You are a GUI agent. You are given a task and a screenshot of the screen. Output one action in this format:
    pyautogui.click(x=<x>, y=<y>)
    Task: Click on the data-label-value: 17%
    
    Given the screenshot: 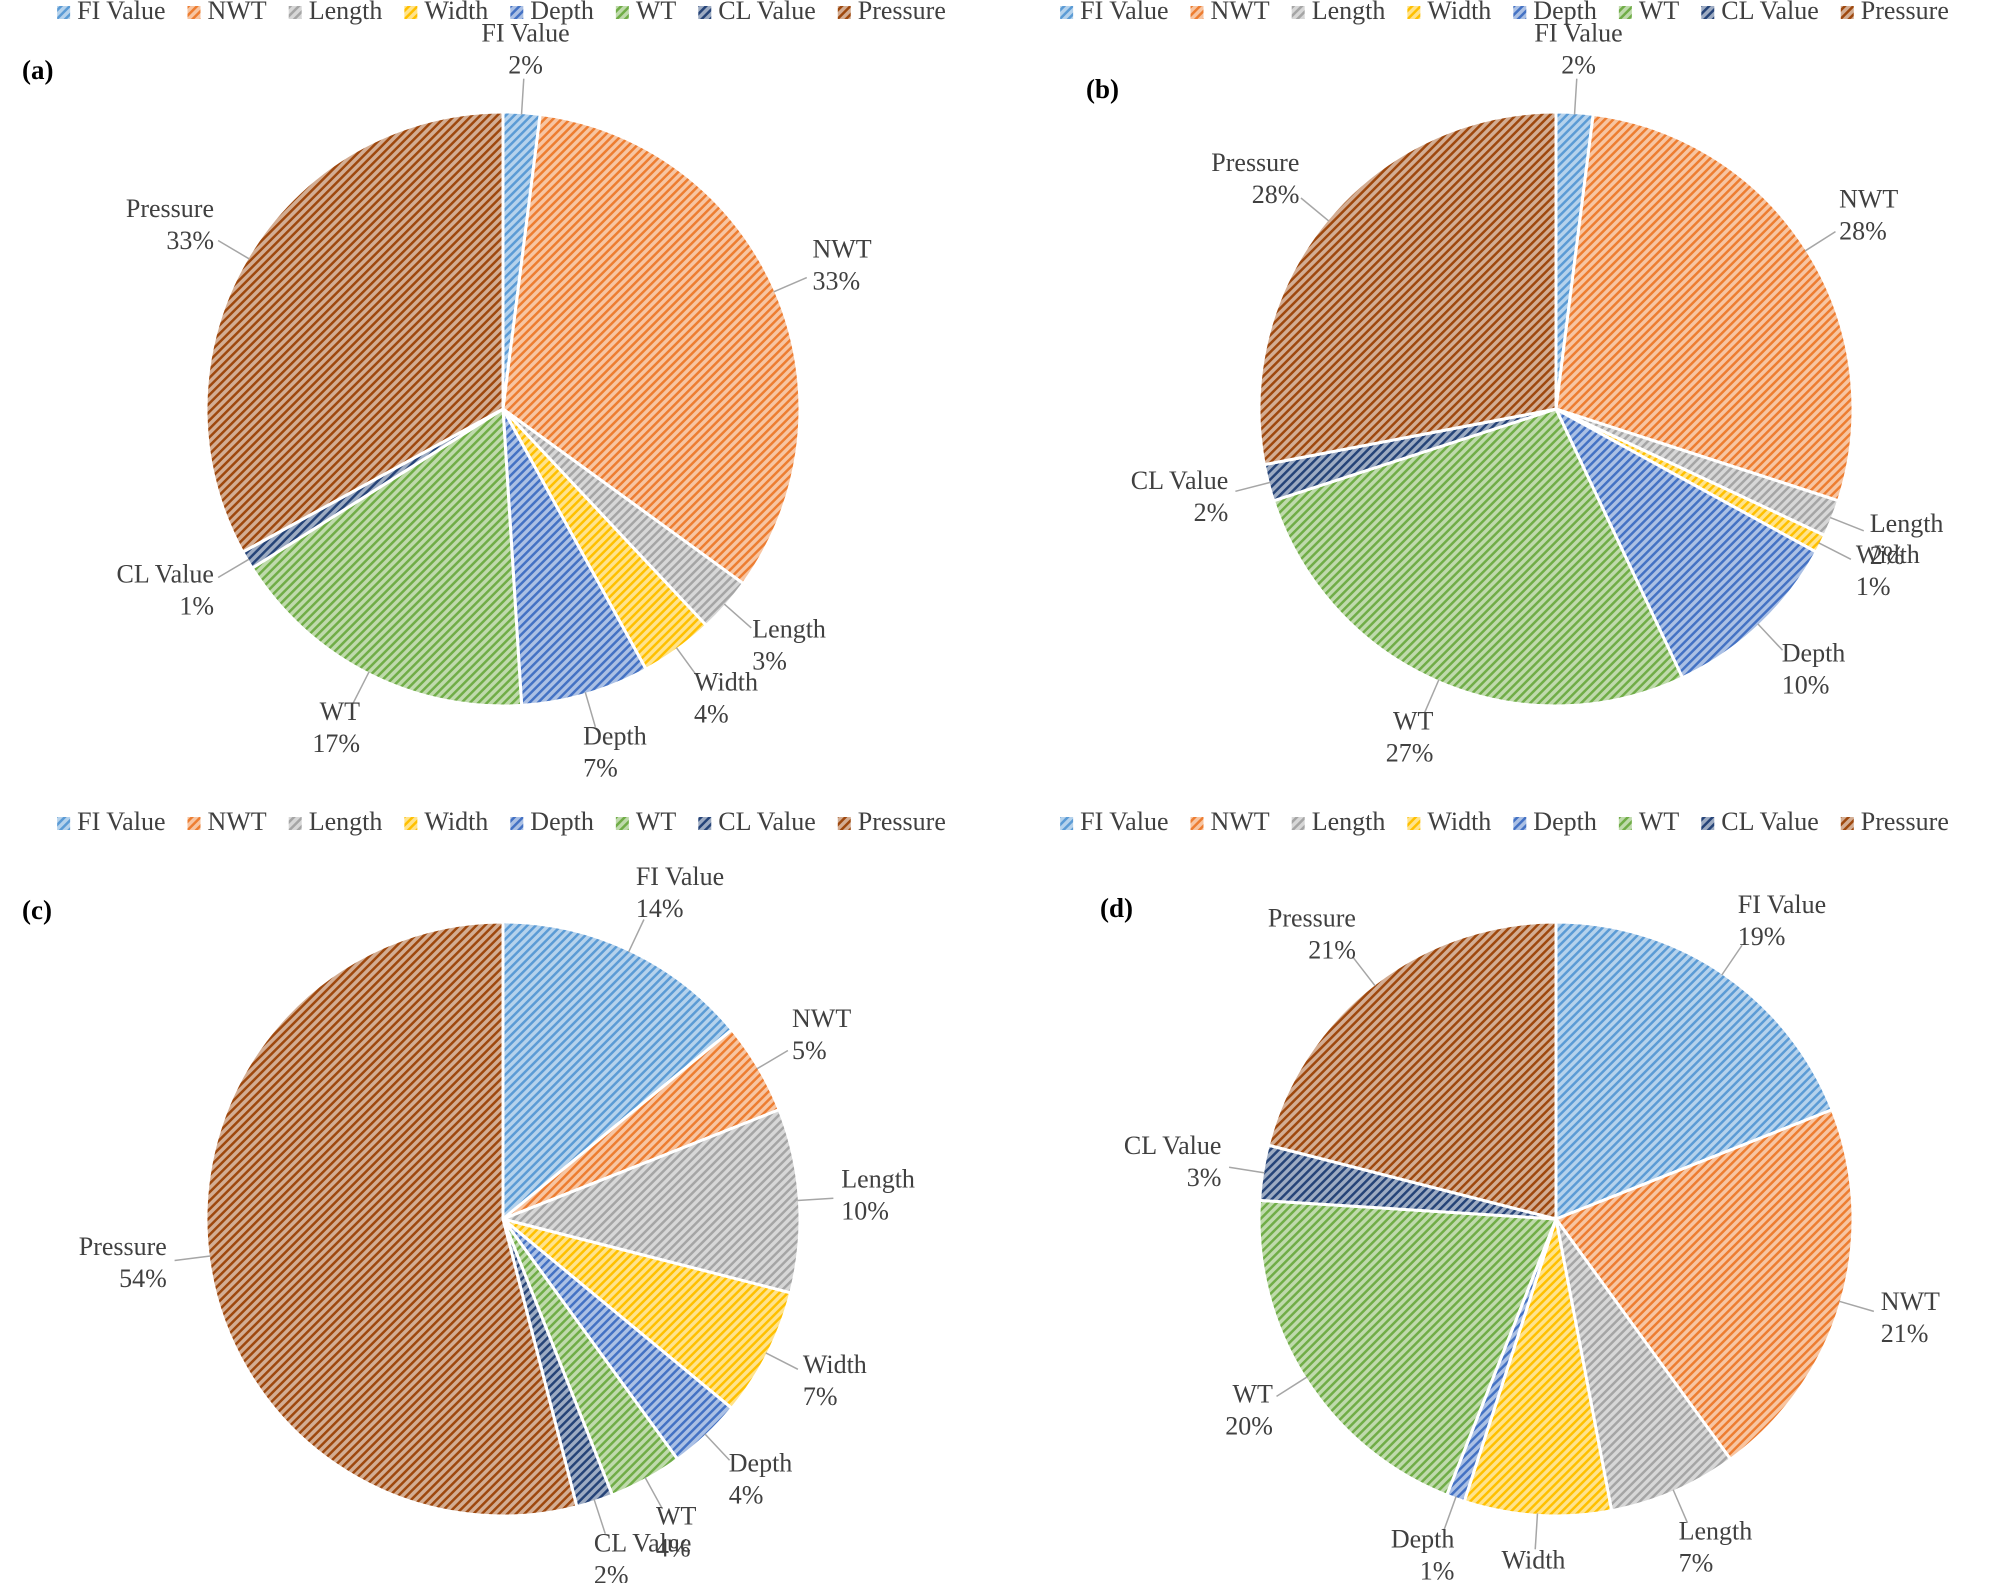 What is the action you would take?
    pyautogui.click(x=336, y=743)
    